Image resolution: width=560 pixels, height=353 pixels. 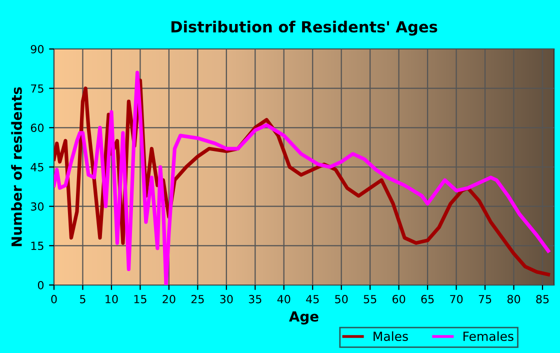 I want to click on x-tick-label: 45, so click(x=312, y=299).